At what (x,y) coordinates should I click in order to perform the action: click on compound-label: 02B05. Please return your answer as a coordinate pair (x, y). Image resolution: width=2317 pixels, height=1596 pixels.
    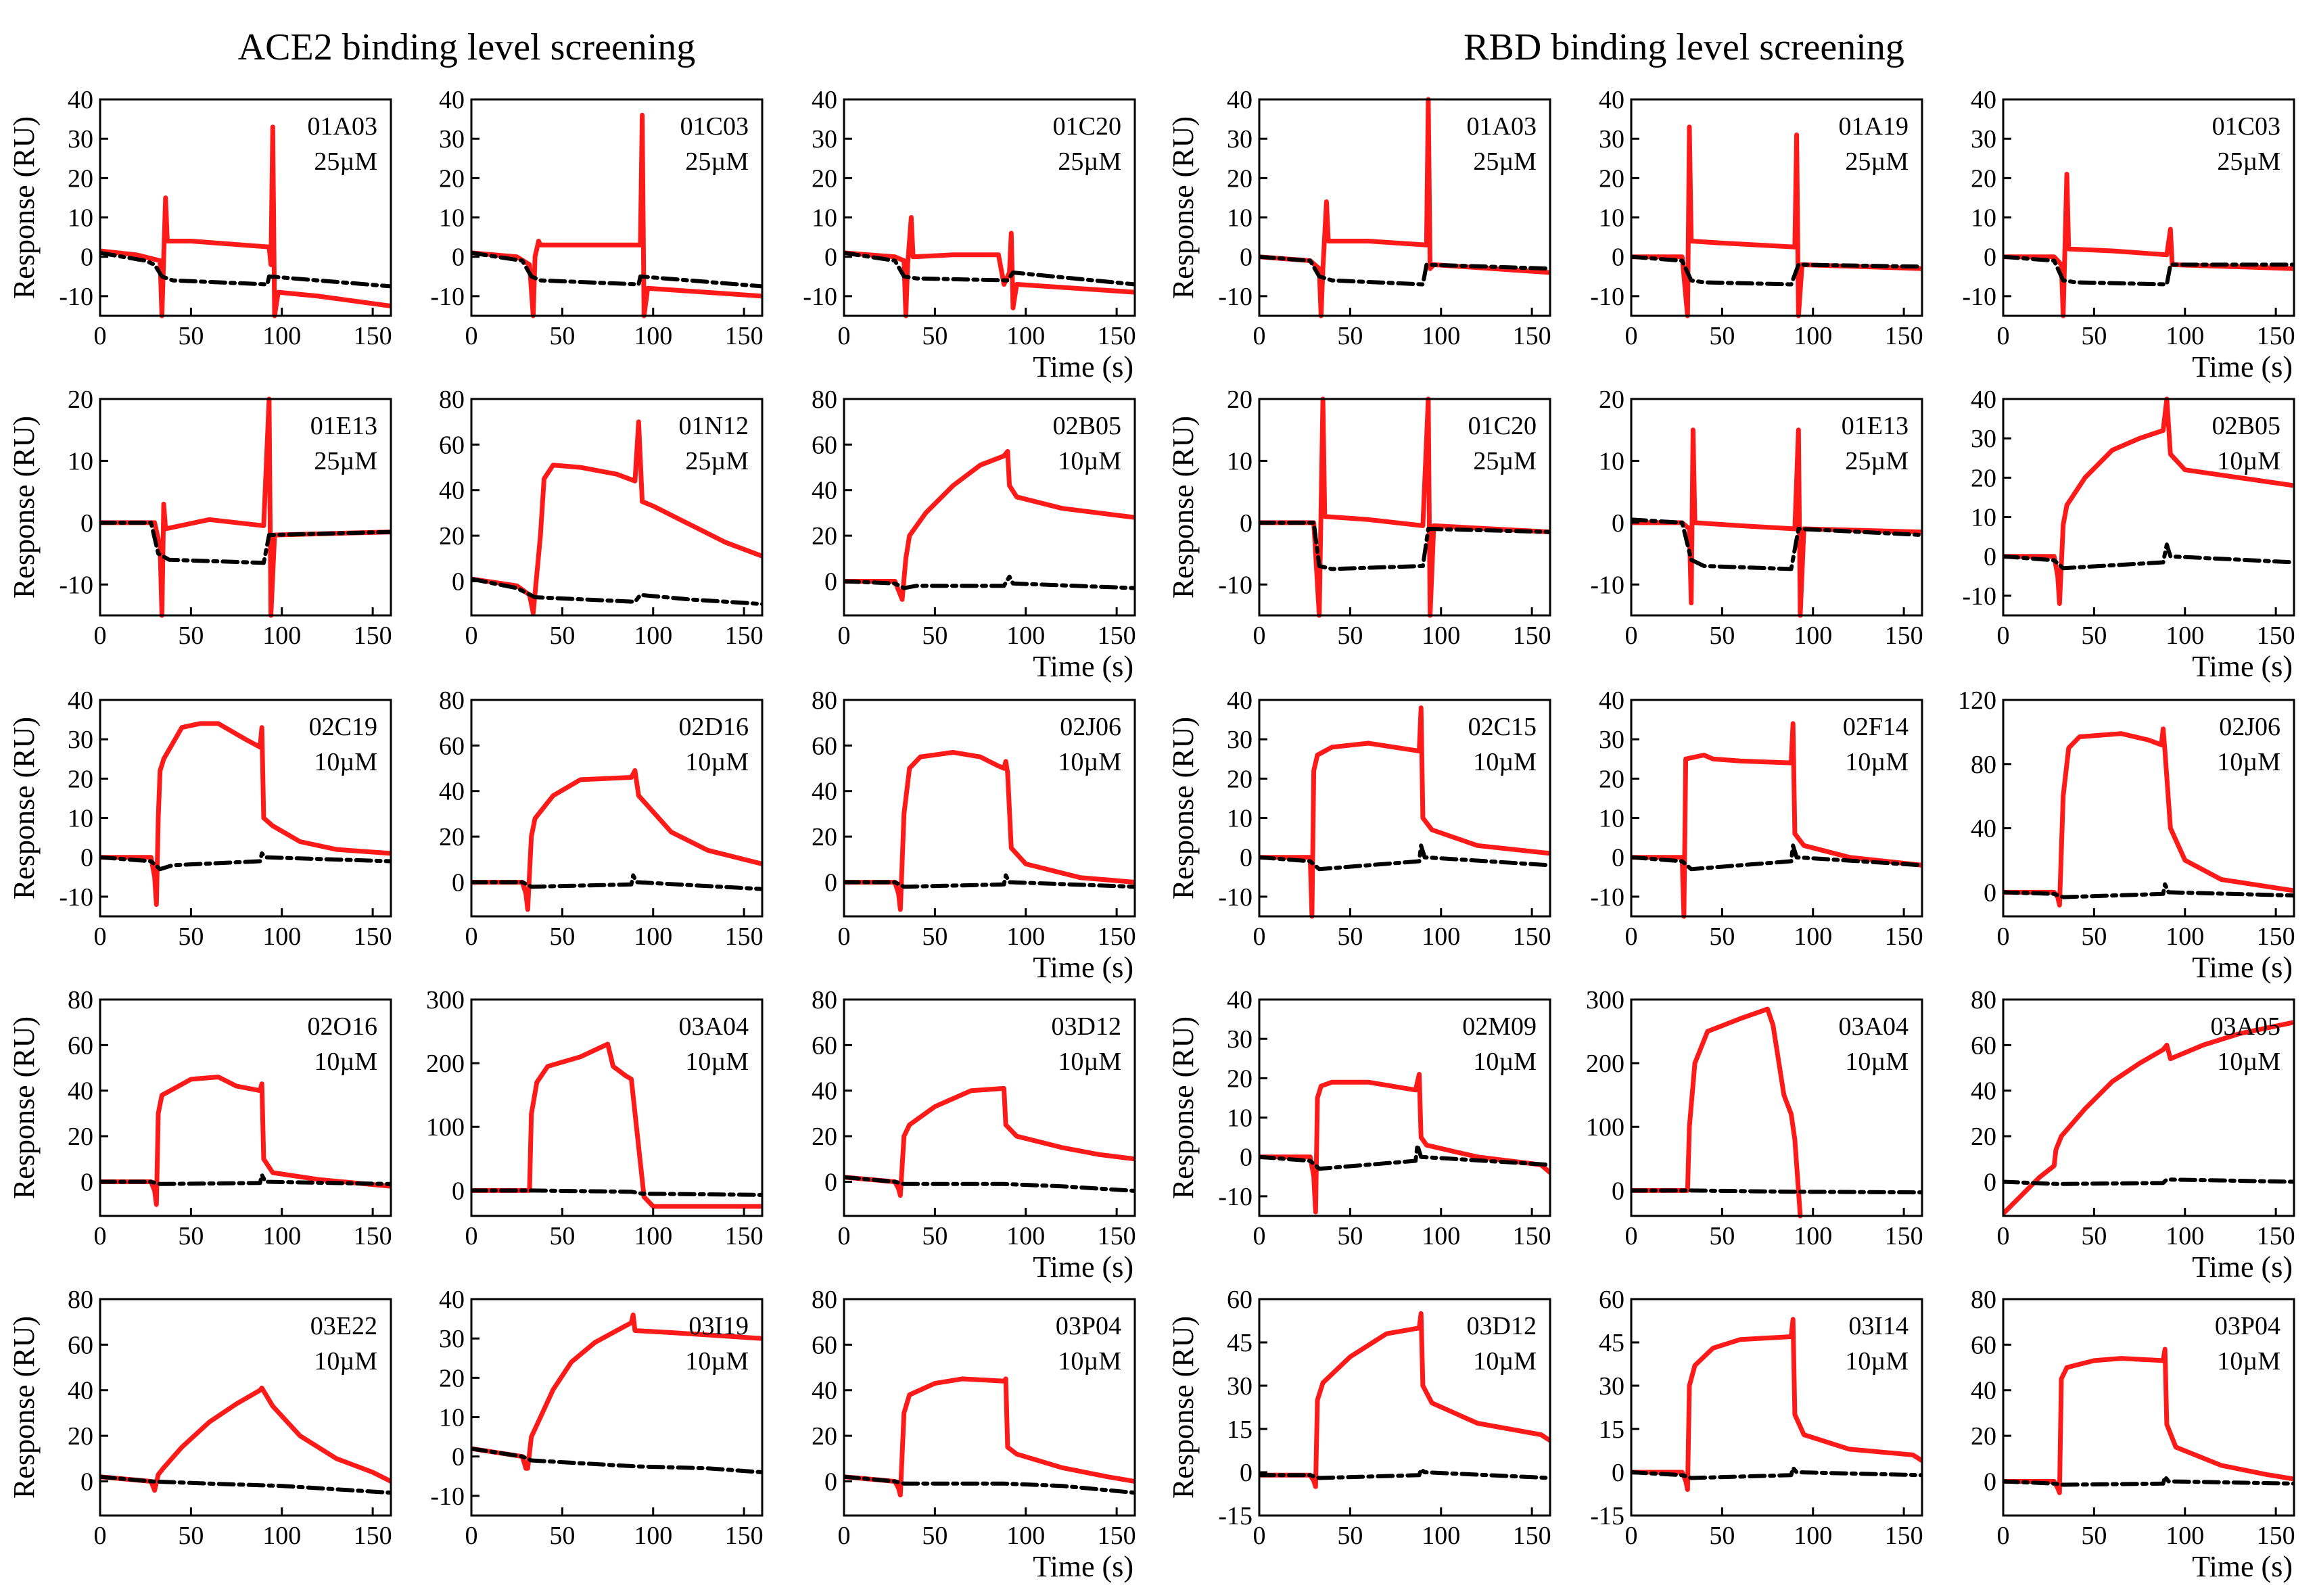
    Looking at the image, I should click on (2246, 426).